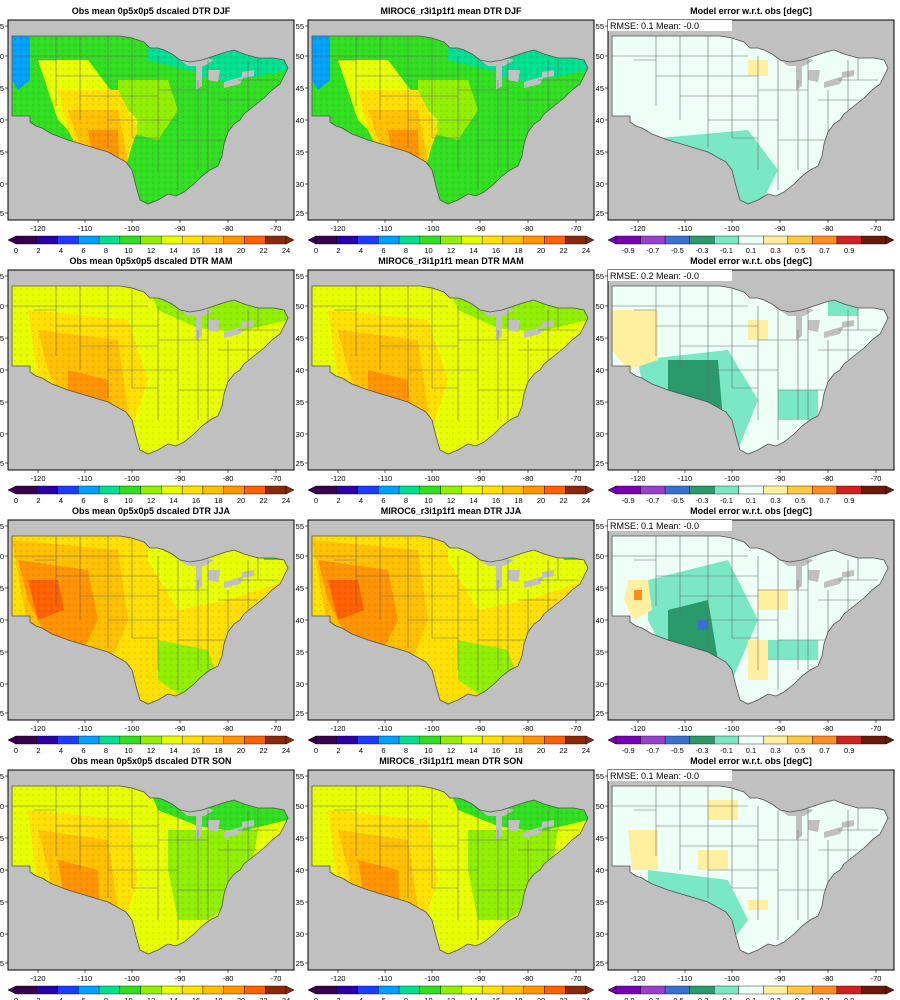 The width and height of the screenshot is (900, 1000). Describe the element at coordinates (228, 728) in the screenshot. I see `x-tick-label: -80` at that location.